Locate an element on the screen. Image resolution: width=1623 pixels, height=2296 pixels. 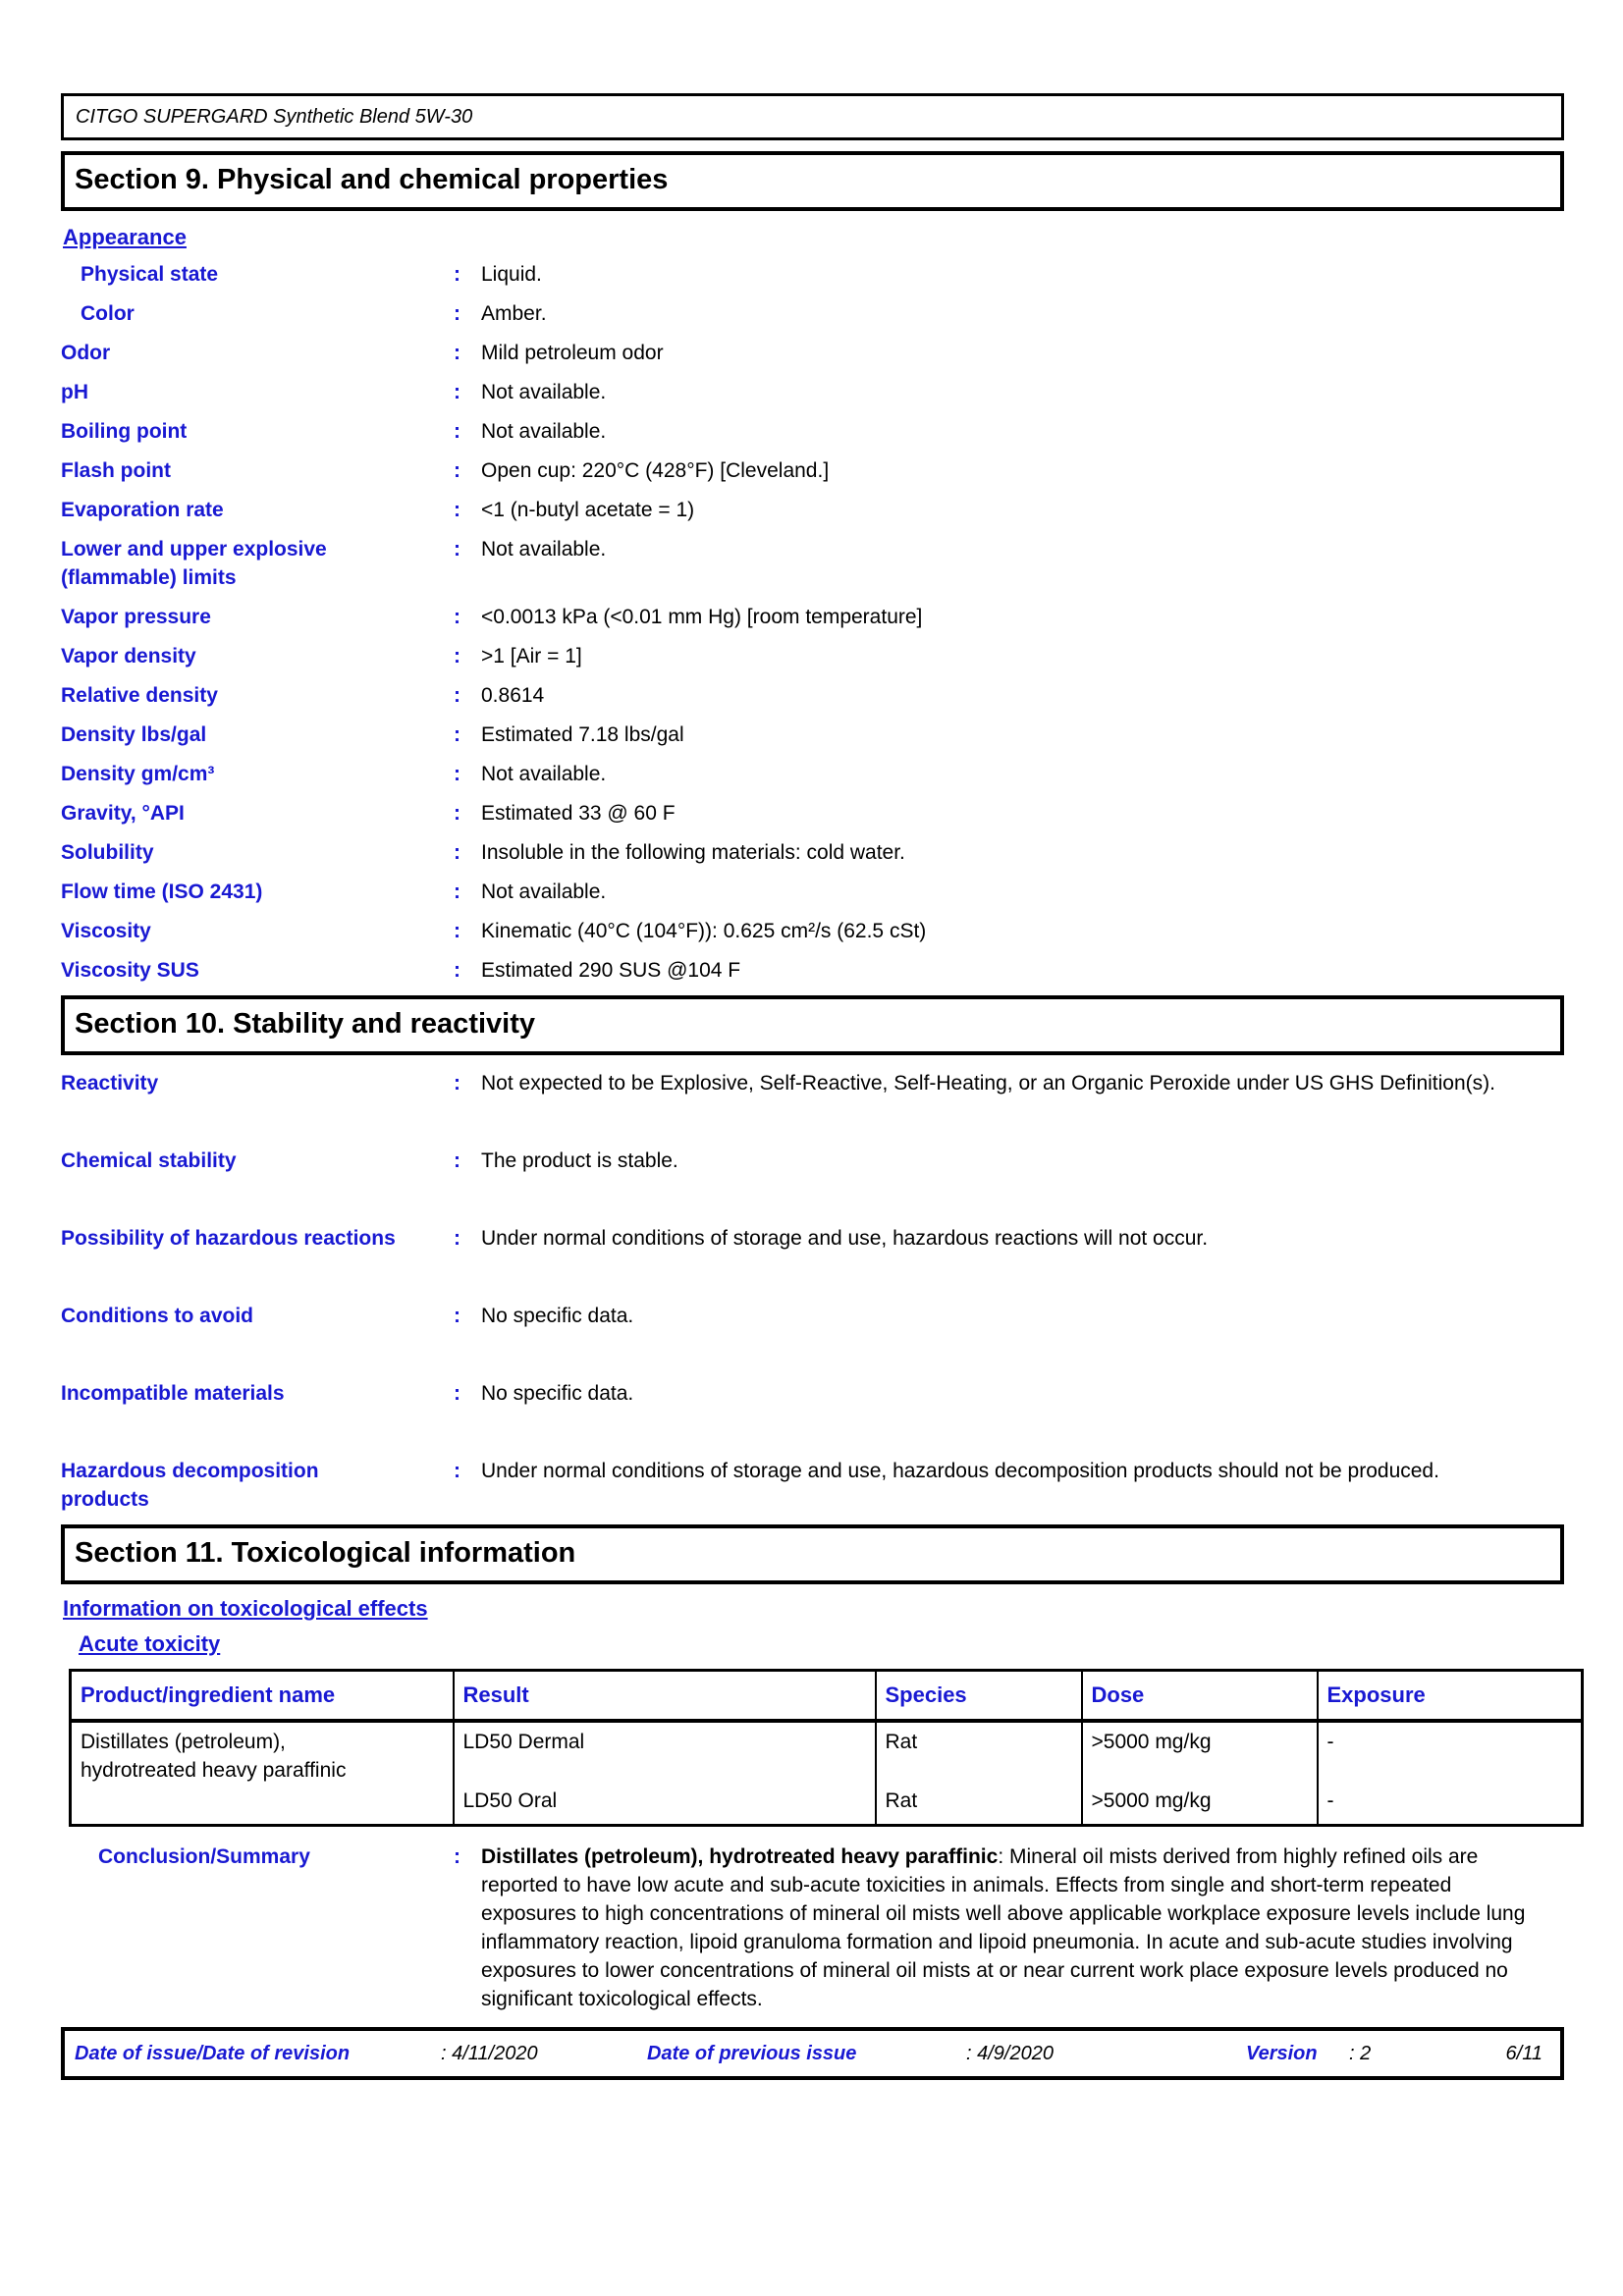
property-row: Physical state : Liquid. is located at coordinates (812, 274).